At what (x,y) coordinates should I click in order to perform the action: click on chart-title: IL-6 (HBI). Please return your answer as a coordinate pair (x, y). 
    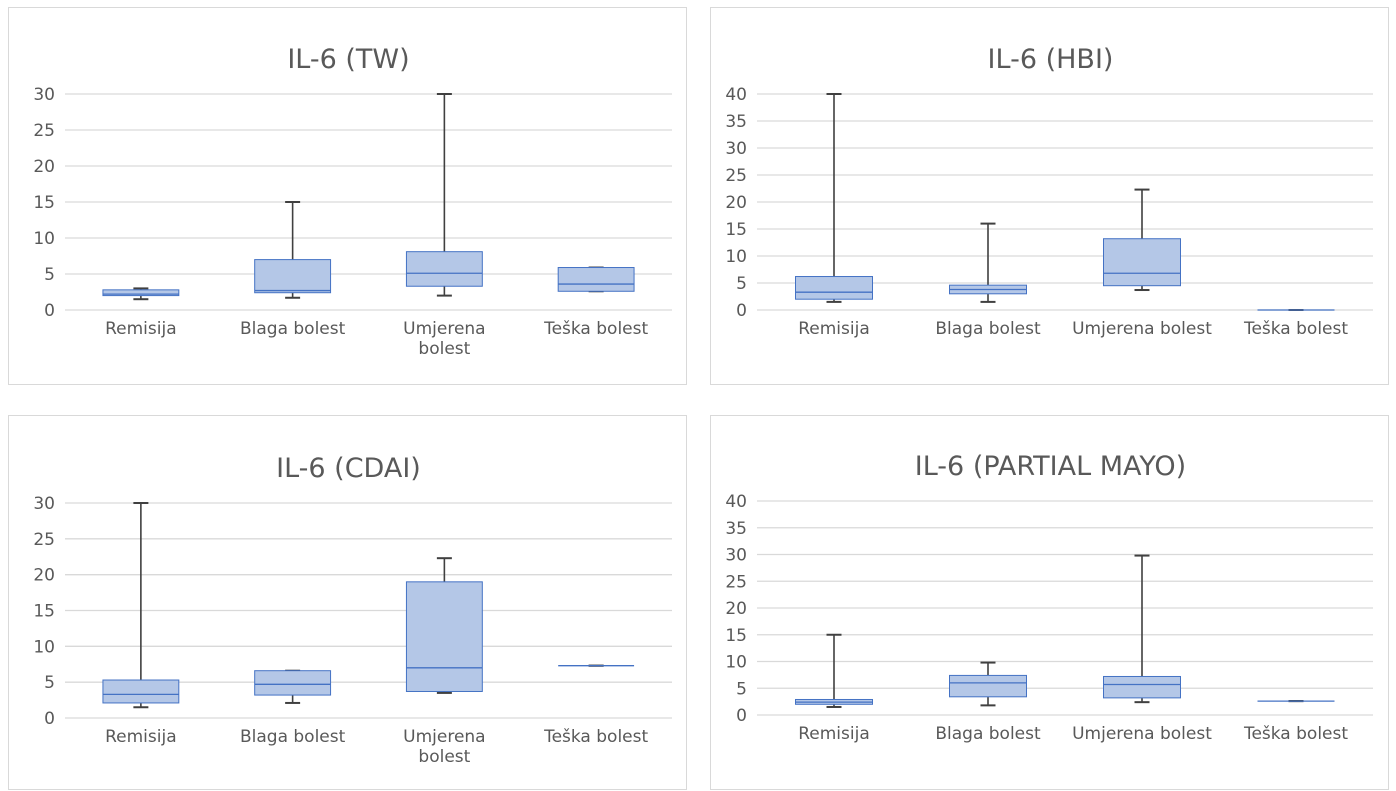
    Looking at the image, I should click on (1051, 59).